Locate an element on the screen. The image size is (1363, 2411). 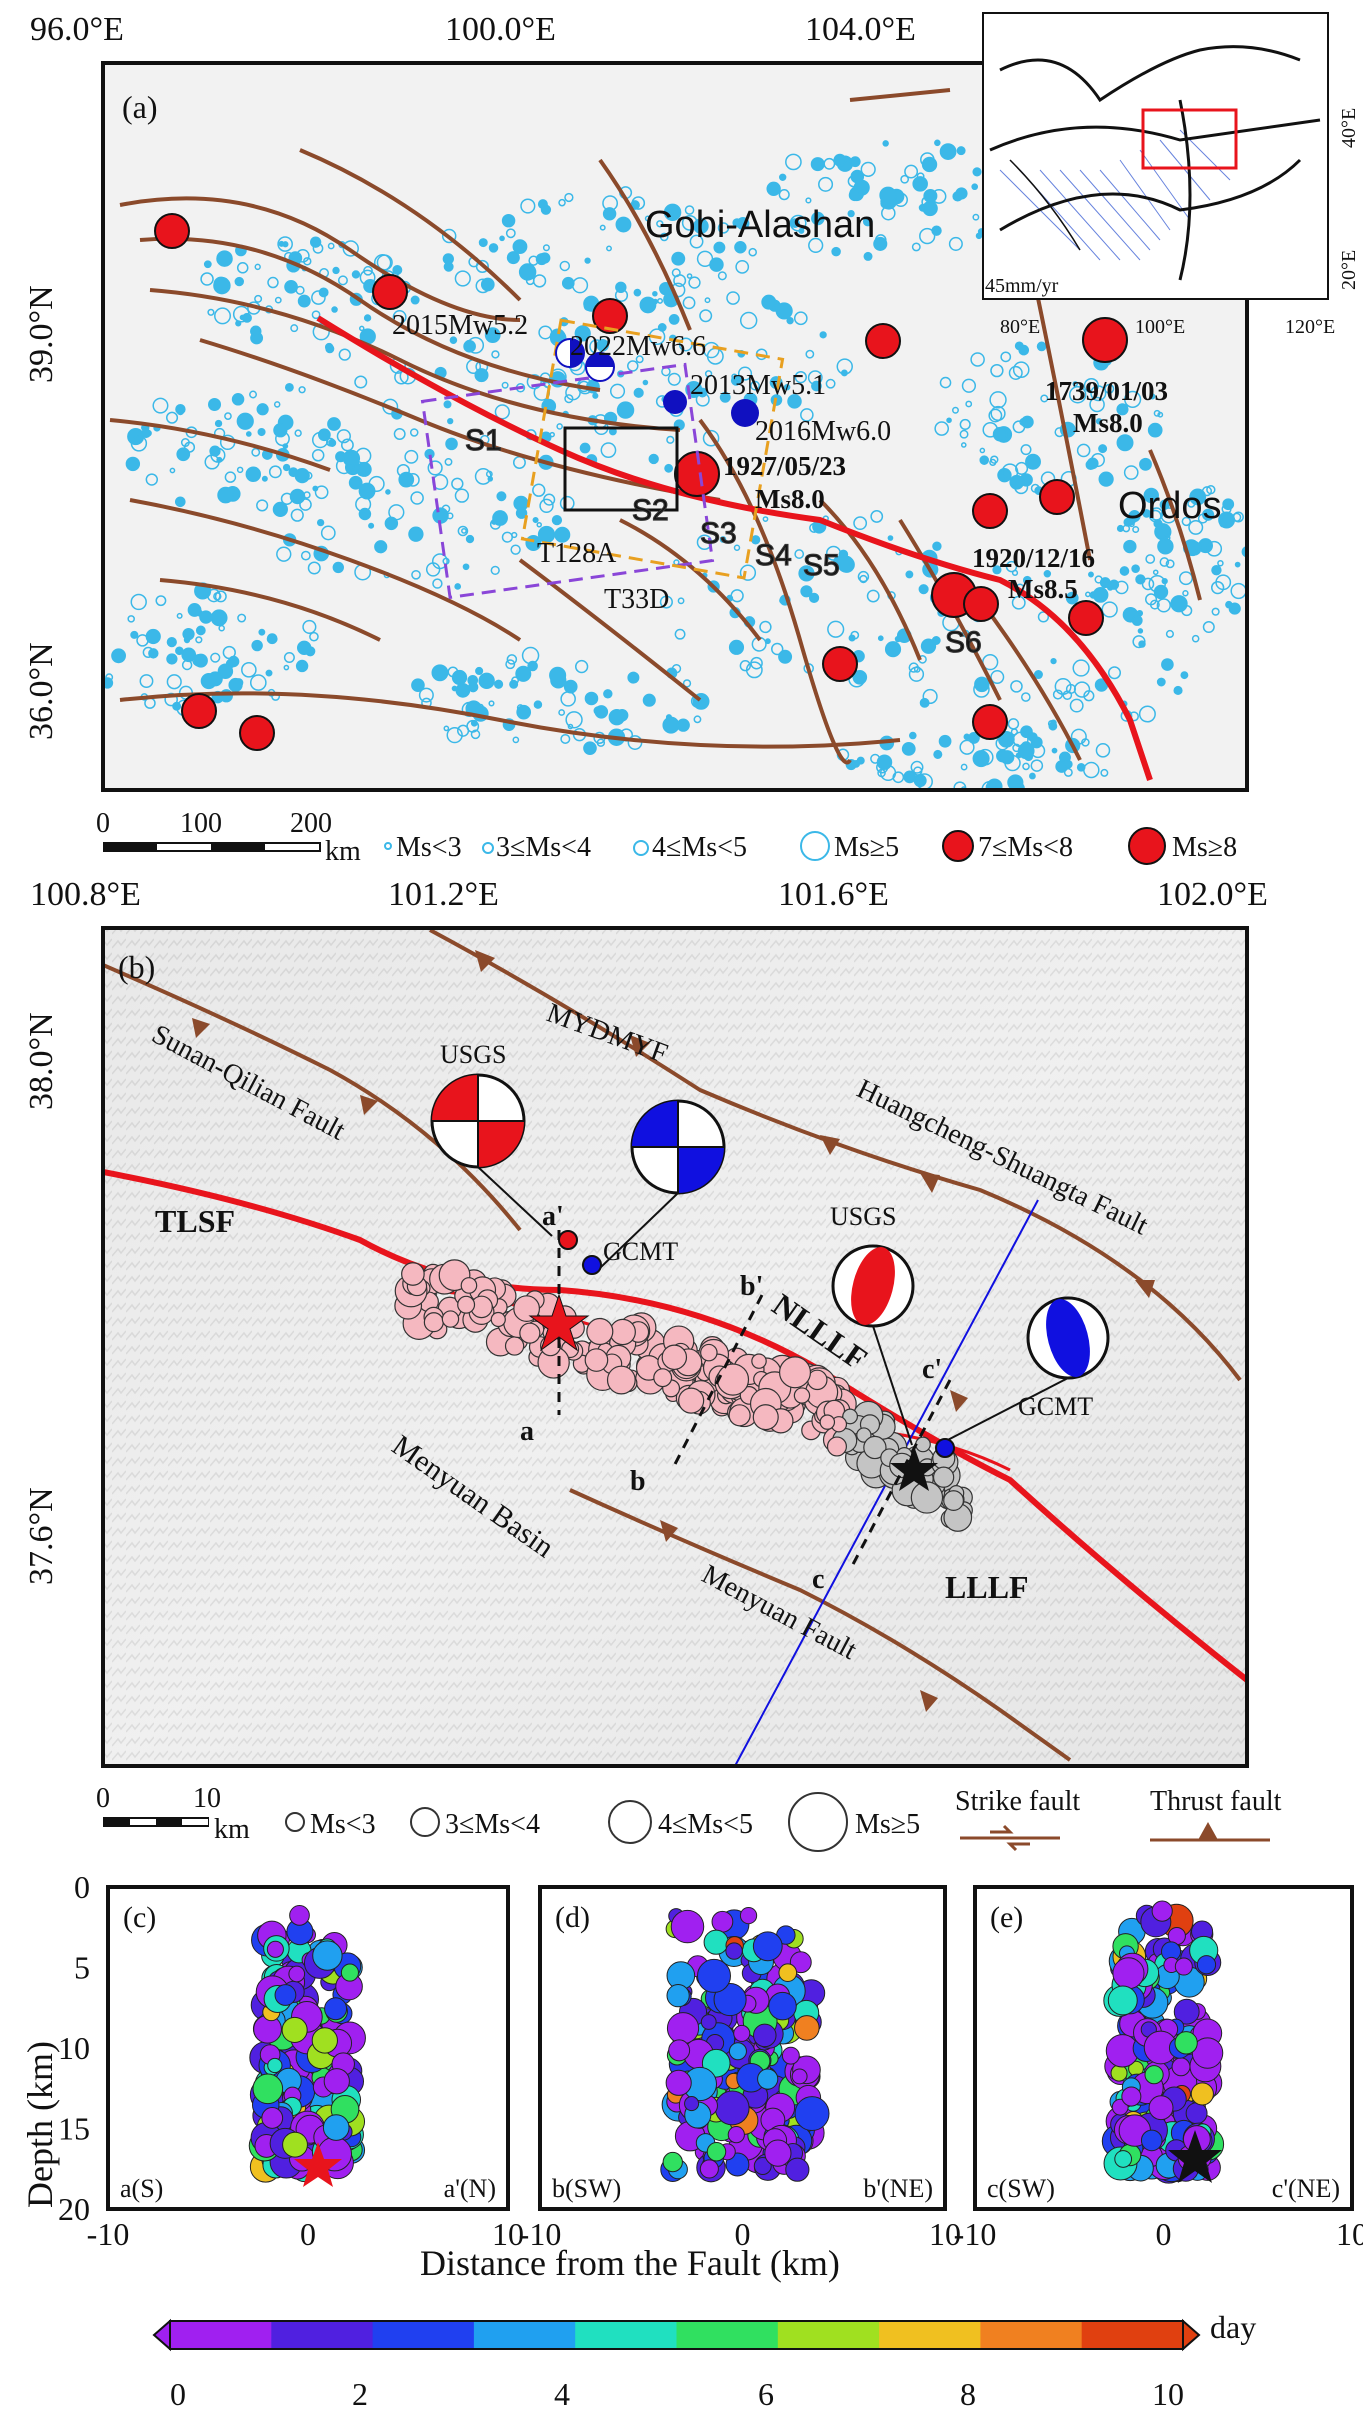
profile-x-tick: -10 is located at coordinates (540, 2234).